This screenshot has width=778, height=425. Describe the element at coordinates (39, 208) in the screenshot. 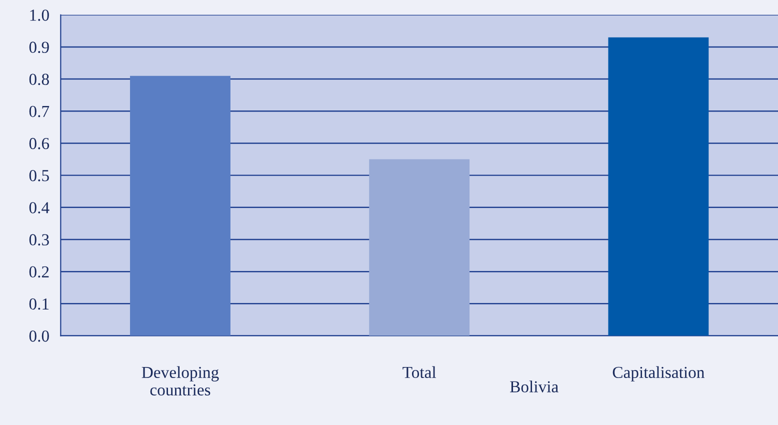

I see `y-tick-label: 0.4` at that location.